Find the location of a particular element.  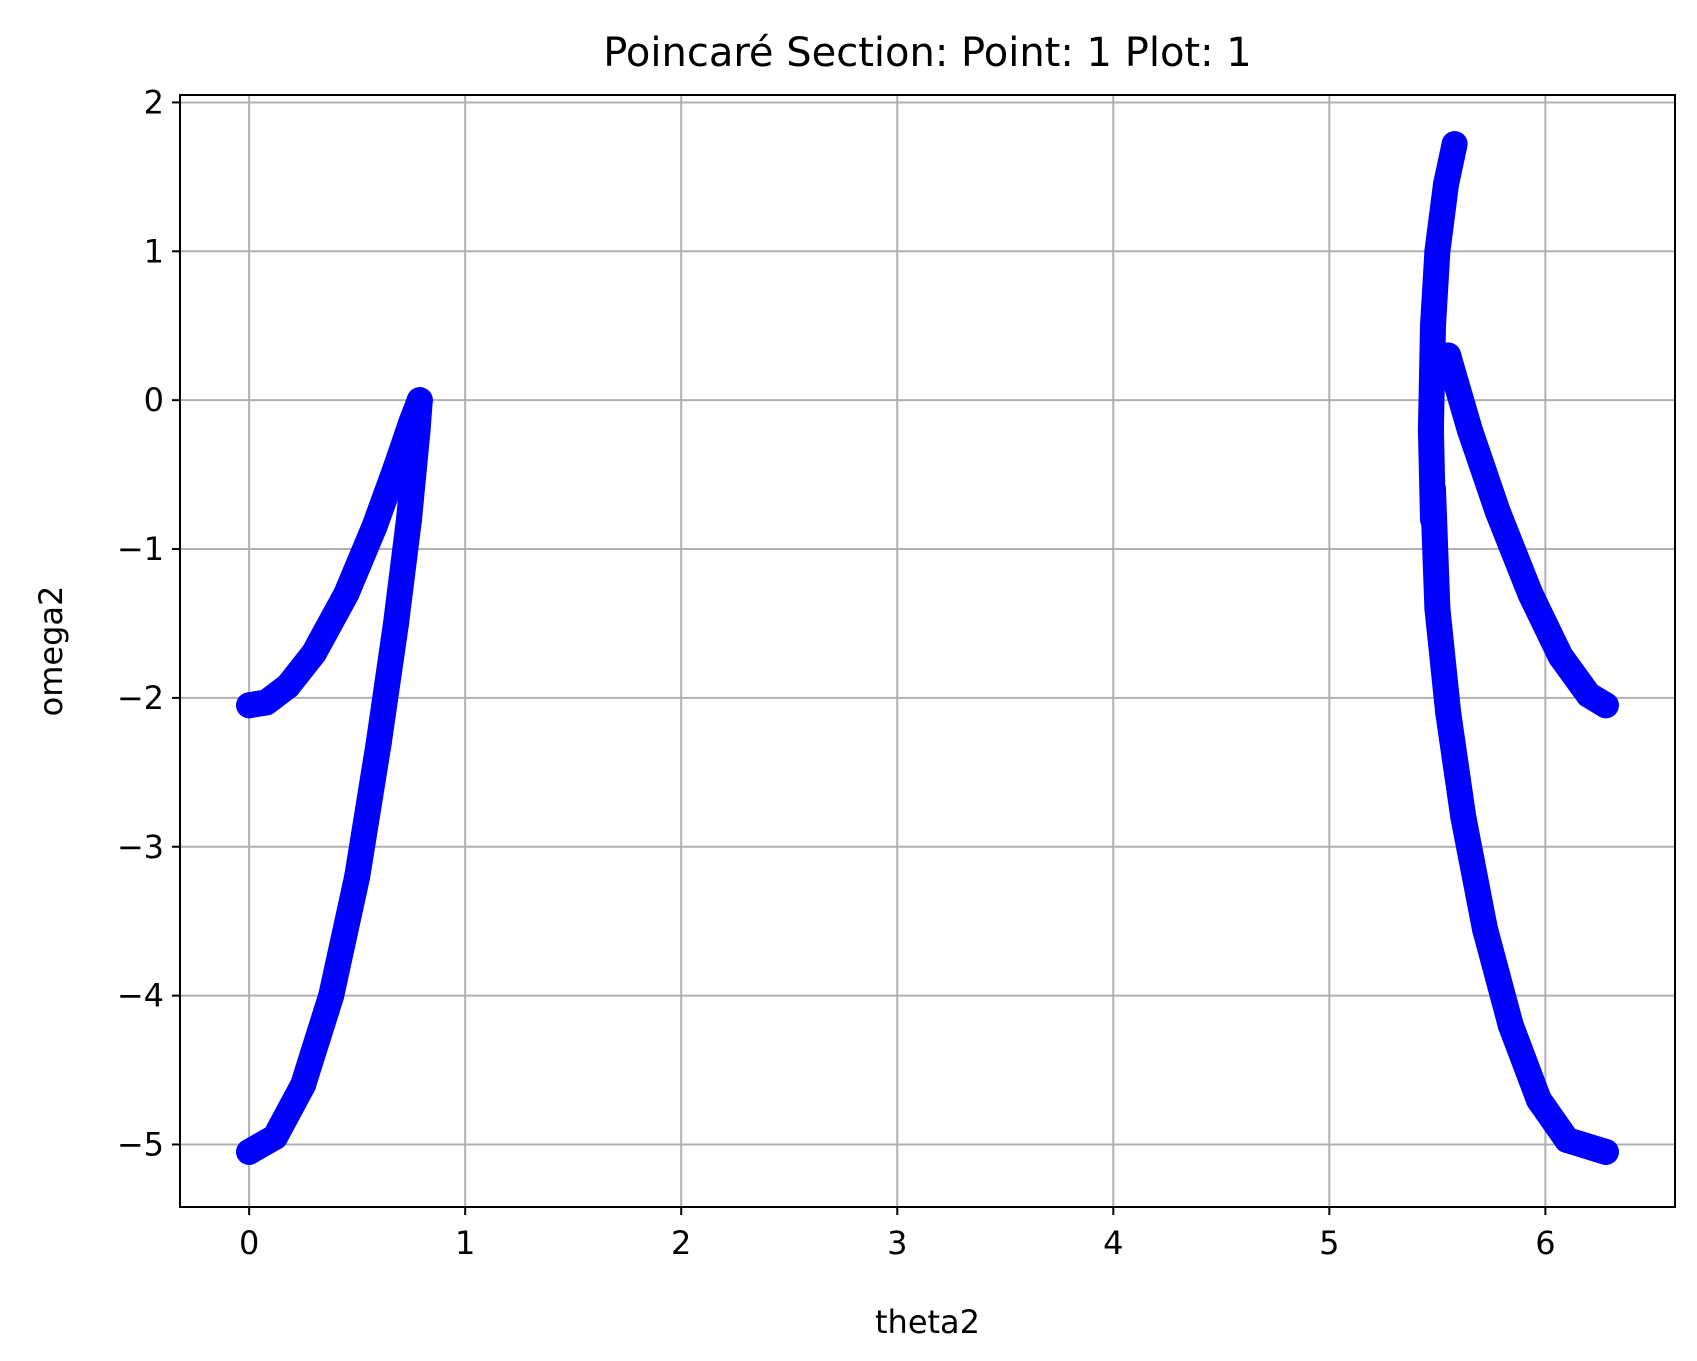

series-right-upper-band is located at coordinates (1527, 530).